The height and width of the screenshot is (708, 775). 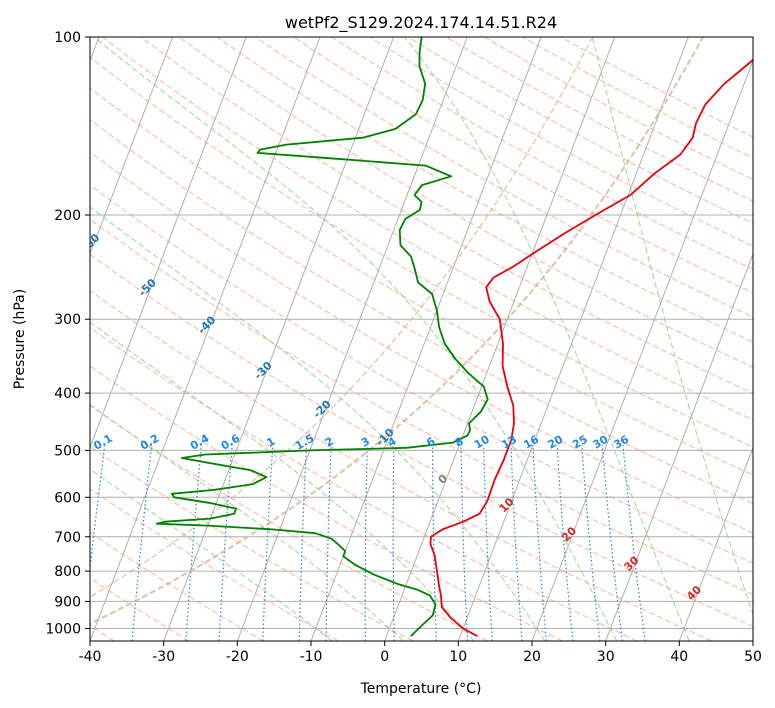 I want to click on y-tick-label: 600, so click(x=67, y=498).